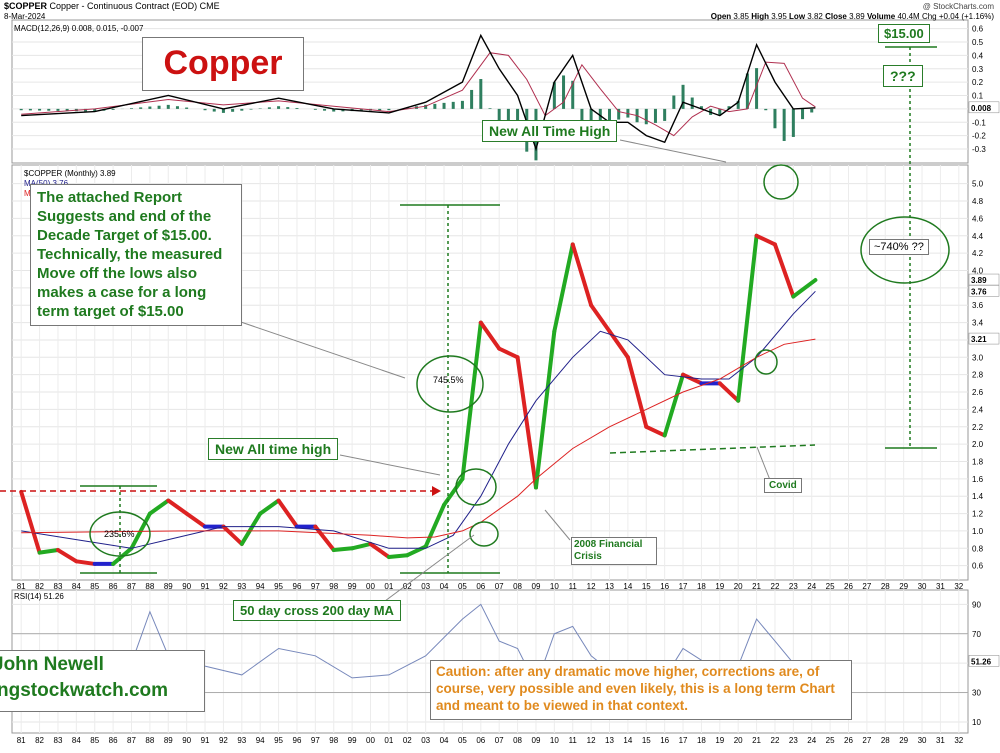 The width and height of the screenshot is (1000, 753). Describe the element at coordinates (978, 566) in the screenshot. I see `y-tick-label-price: 0.6` at that location.